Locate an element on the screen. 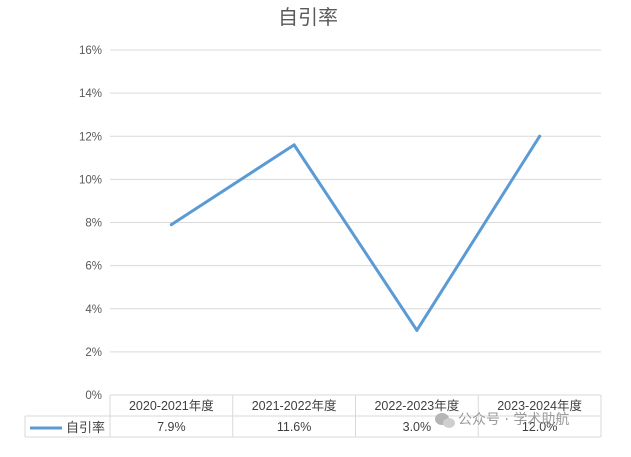 The image size is (631, 457). x-category-label: 2021-2022年度 is located at coordinates (294, 405).